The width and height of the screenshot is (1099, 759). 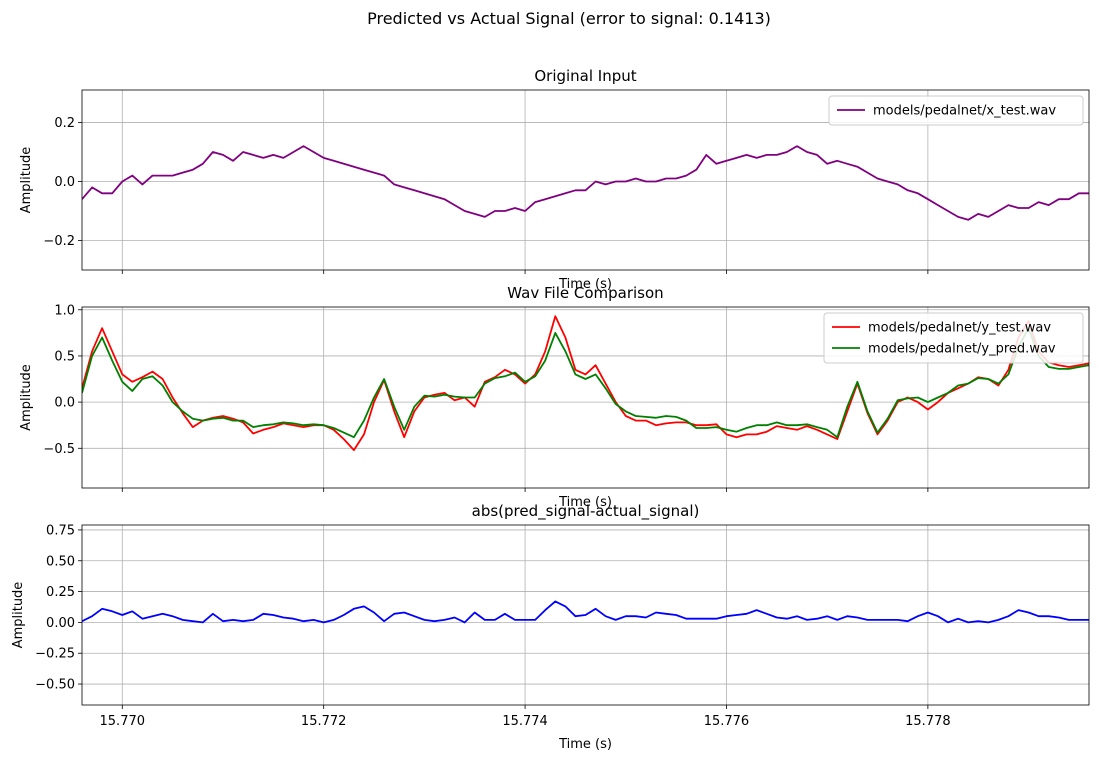 I want to click on subplot-title: Original Input, so click(x=585, y=76).